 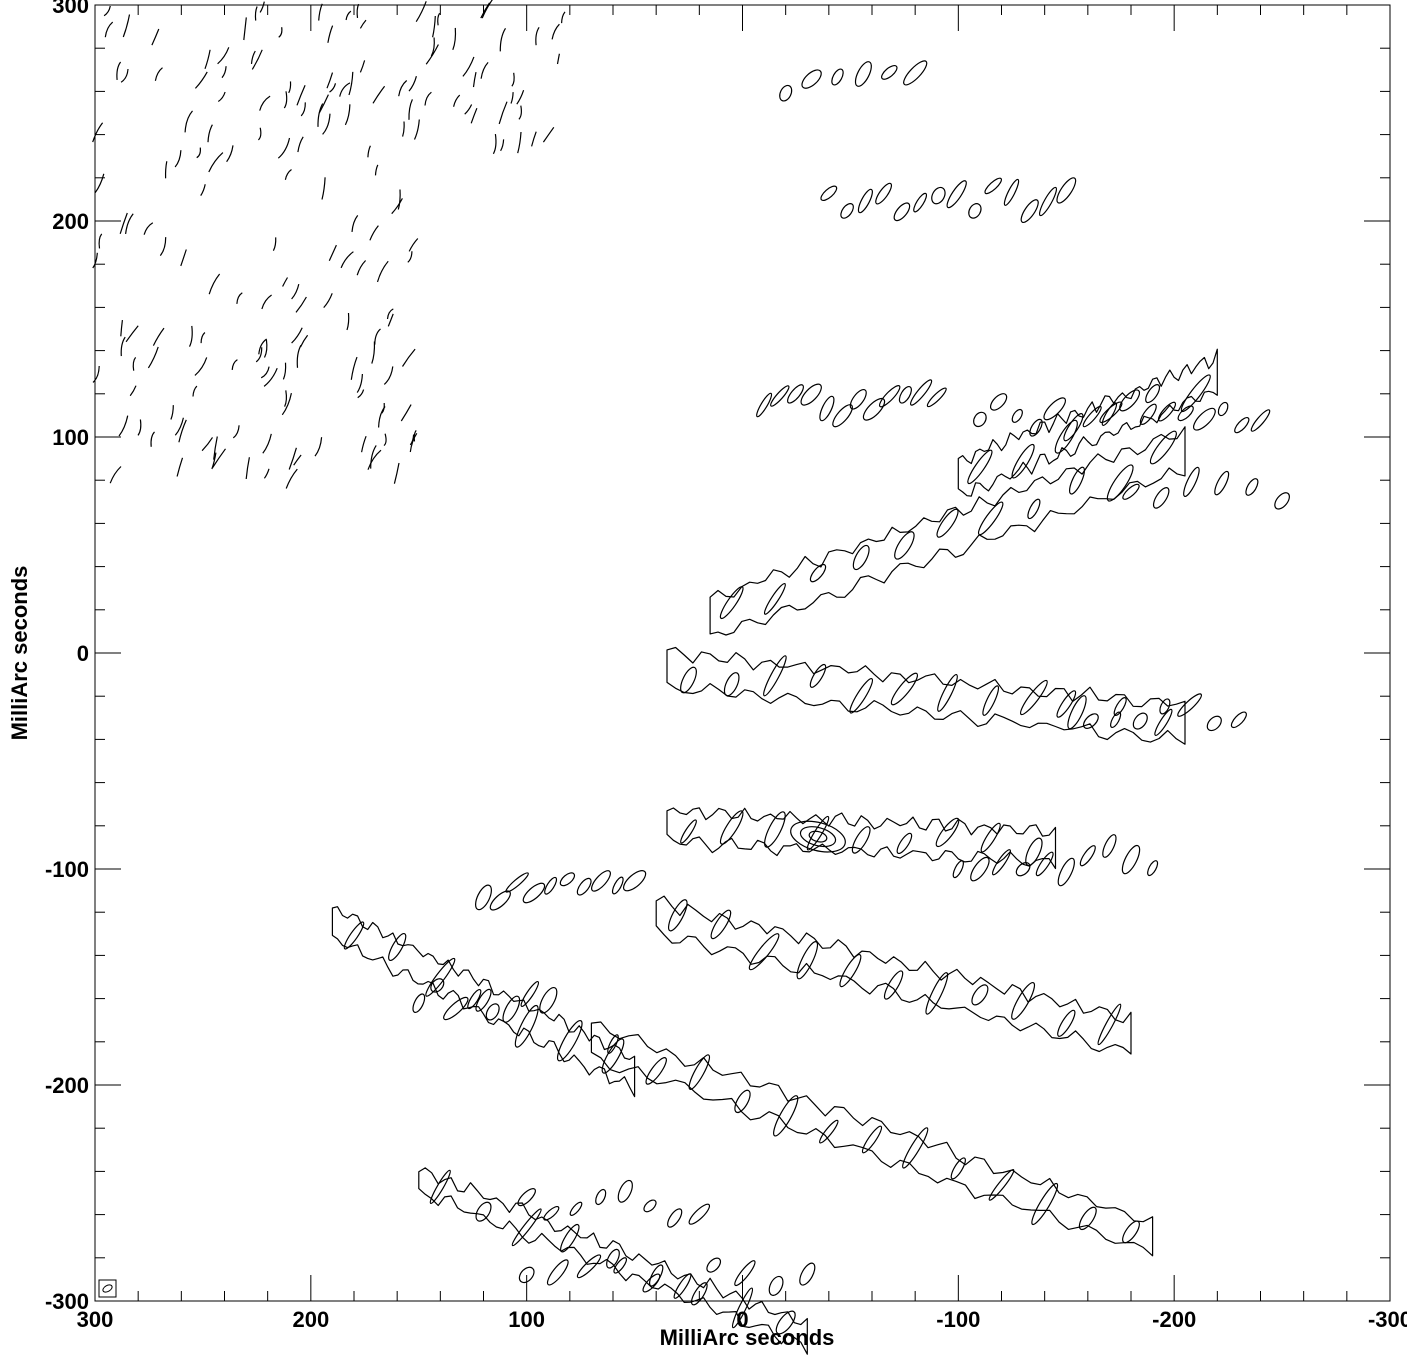 I want to click on x-tick-label: -100, so click(x=958, y=1319).